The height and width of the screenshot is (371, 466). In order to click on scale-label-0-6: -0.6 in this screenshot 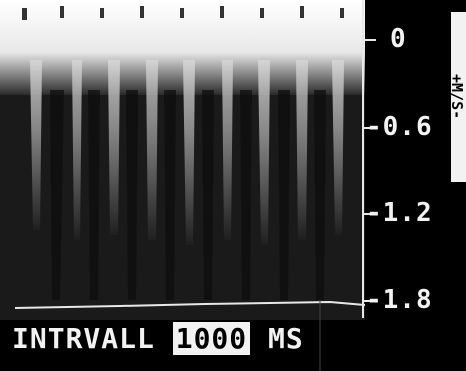, I will do `click(399, 127)`.